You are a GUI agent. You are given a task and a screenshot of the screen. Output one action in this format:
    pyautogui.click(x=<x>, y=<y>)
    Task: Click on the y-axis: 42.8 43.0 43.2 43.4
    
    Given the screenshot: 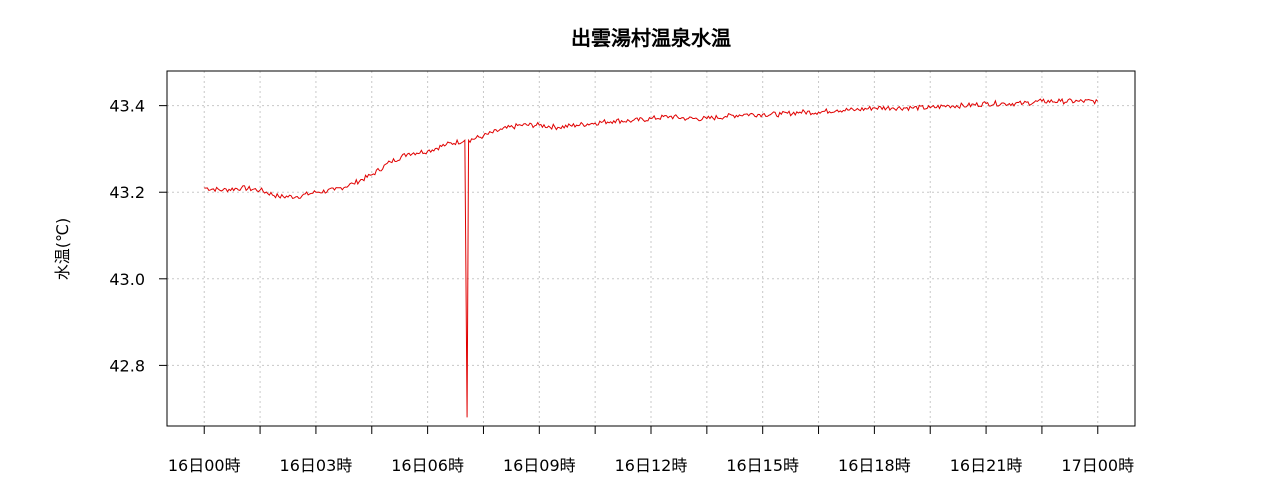 What is the action you would take?
    pyautogui.click(x=138, y=236)
    